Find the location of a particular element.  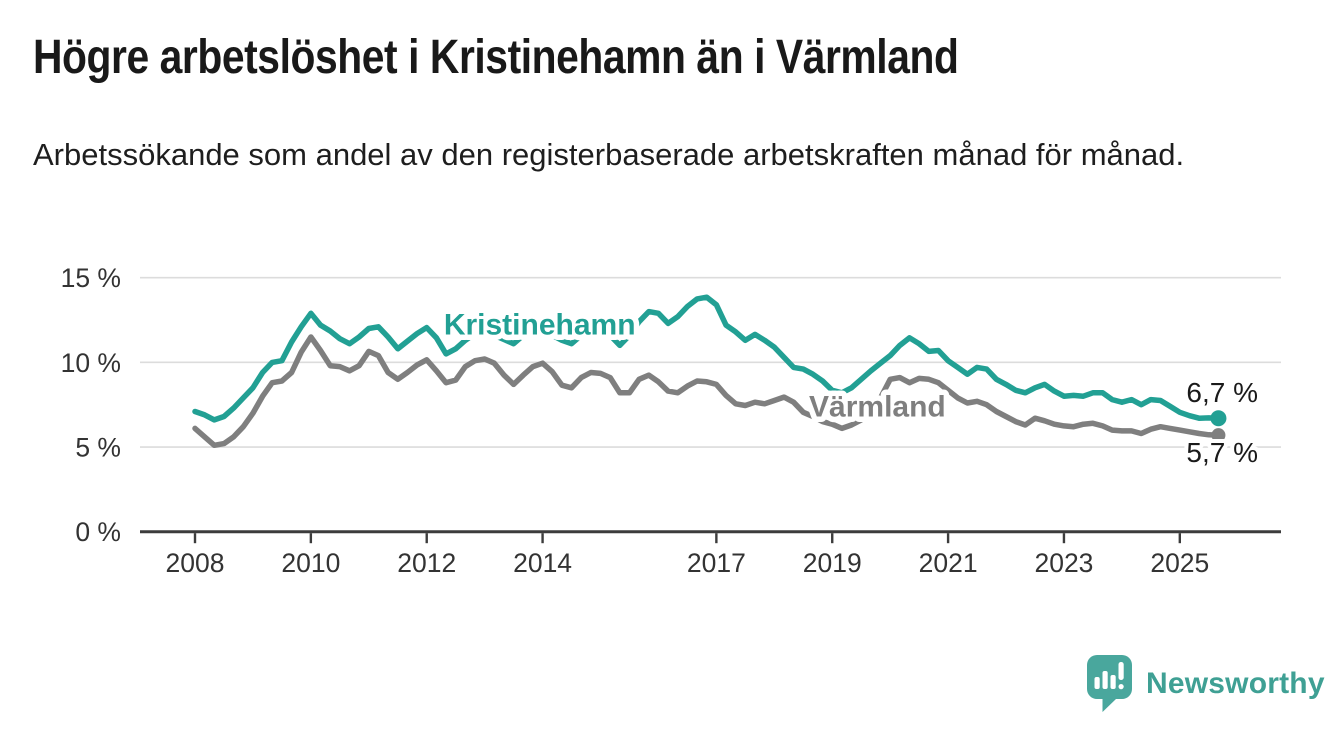

end-value-label-kristinehamn: 6,7 % is located at coordinates (1222, 392).